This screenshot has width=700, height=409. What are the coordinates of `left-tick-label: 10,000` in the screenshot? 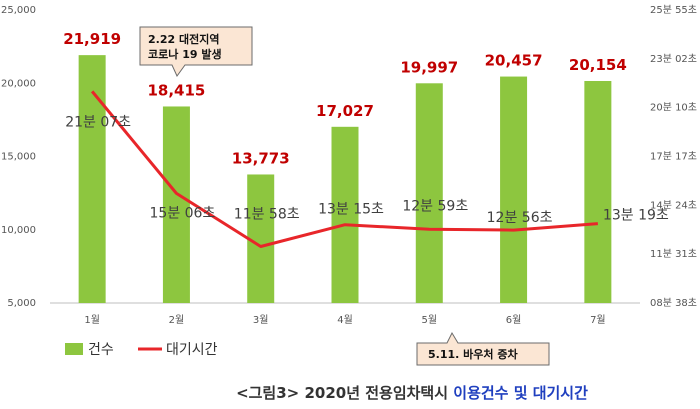 It's located at (18, 230).